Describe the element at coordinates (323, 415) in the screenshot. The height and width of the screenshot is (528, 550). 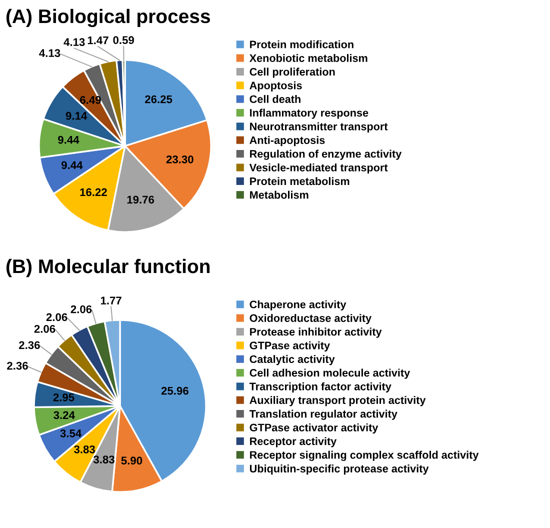
I see `legend-label: Translation regulator activity` at that location.